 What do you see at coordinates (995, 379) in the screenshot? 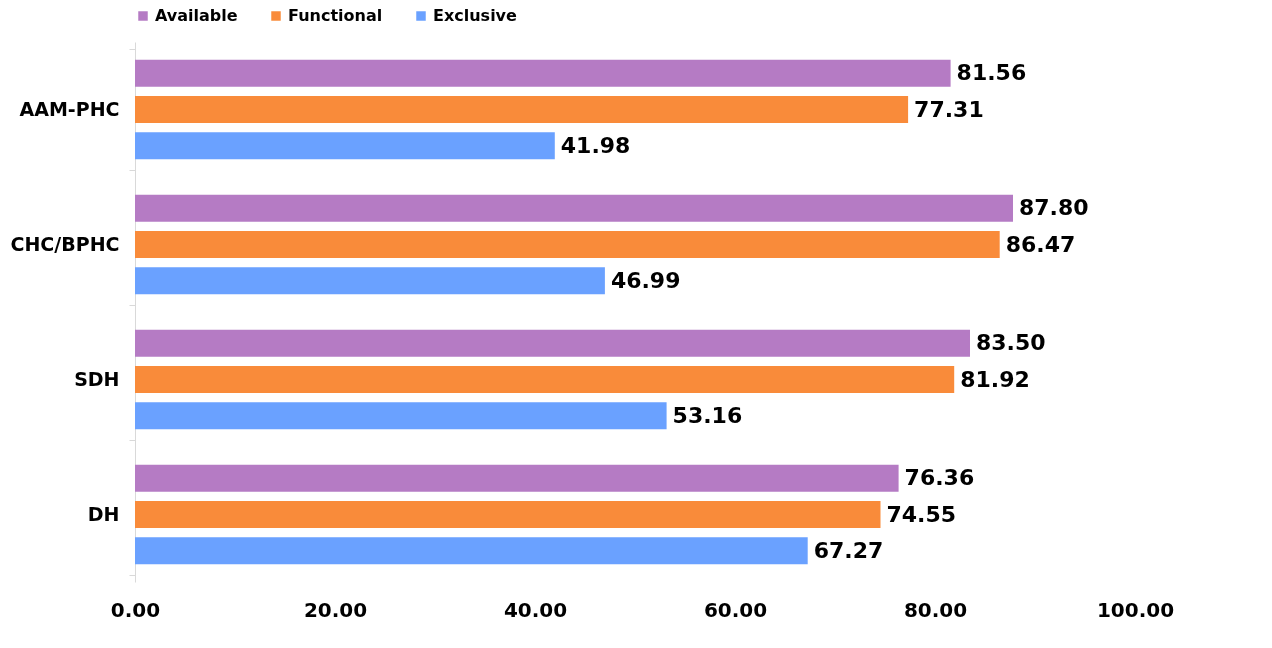
I see `data-label: 81.92` at bounding box center [995, 379].